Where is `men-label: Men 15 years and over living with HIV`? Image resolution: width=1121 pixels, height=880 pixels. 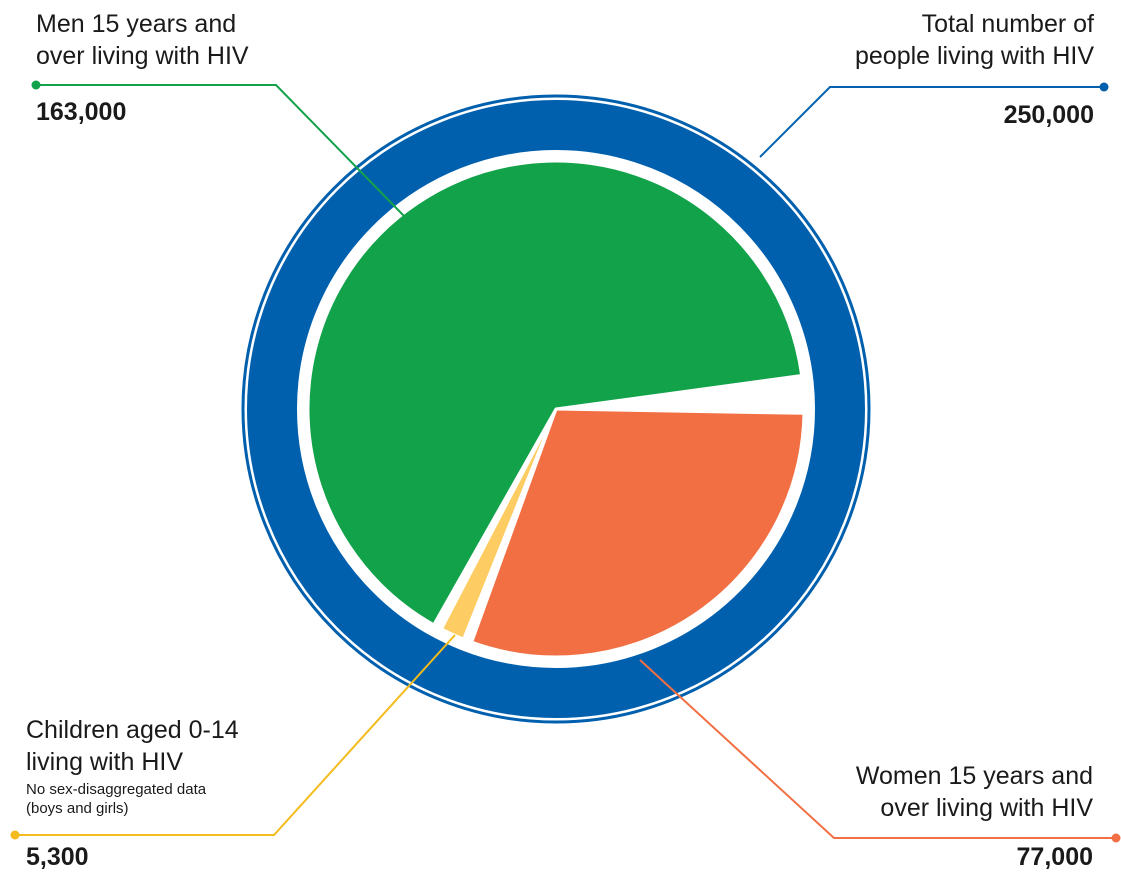
men-label: Men 15 years and over living with HIV is located at coordinates (142, 40).